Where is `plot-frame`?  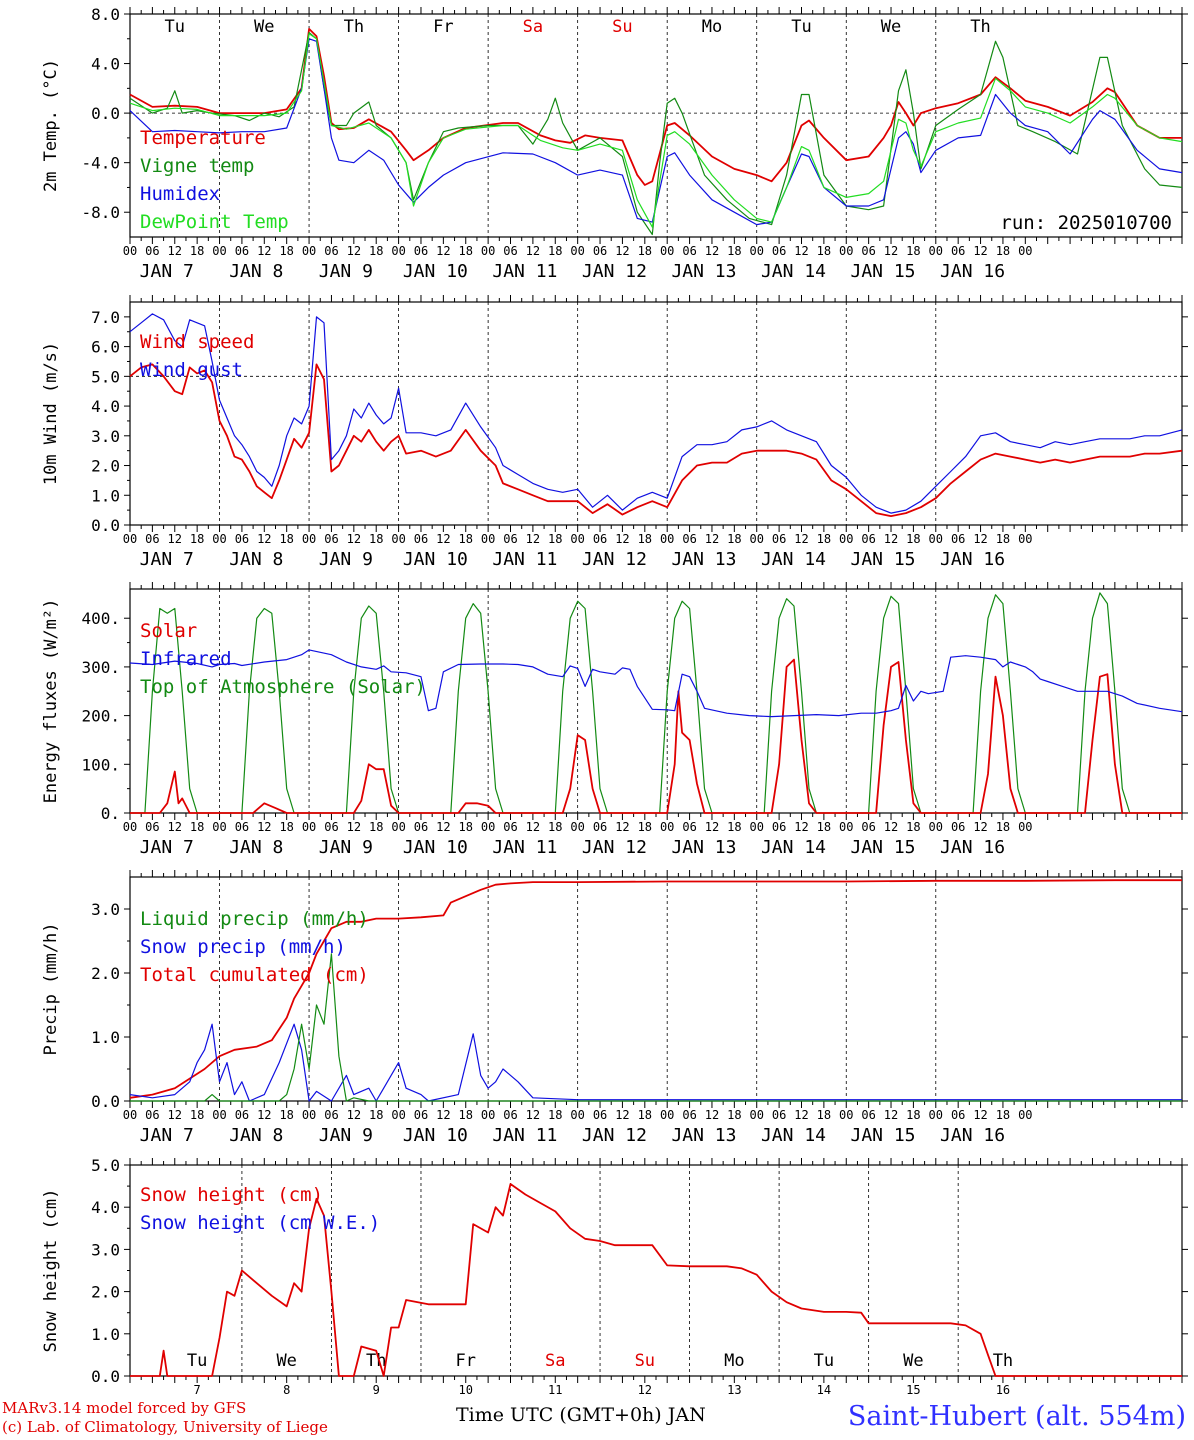 plot-frame is located at coordinates (656, 413).